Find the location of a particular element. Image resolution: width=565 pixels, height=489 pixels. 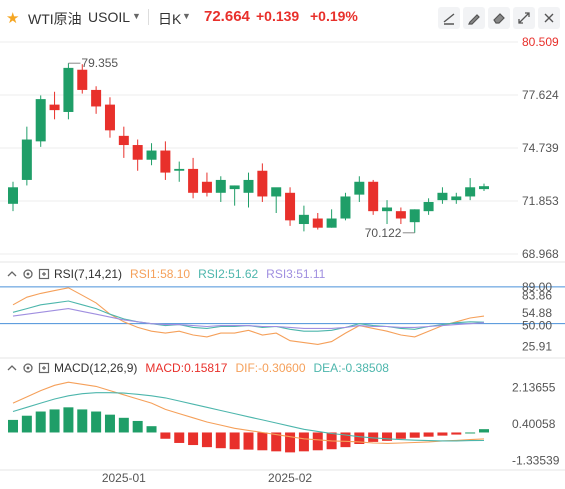

dif-legend: DIF:-0.30600 is located at coordinates (270, 368).